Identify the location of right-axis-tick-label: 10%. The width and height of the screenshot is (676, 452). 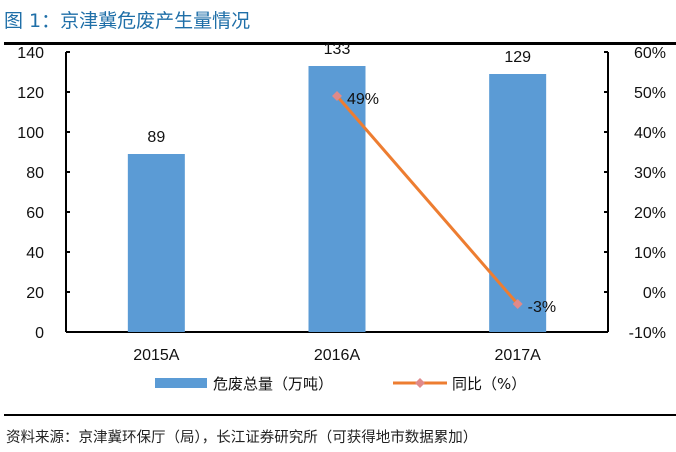
(650, 253).